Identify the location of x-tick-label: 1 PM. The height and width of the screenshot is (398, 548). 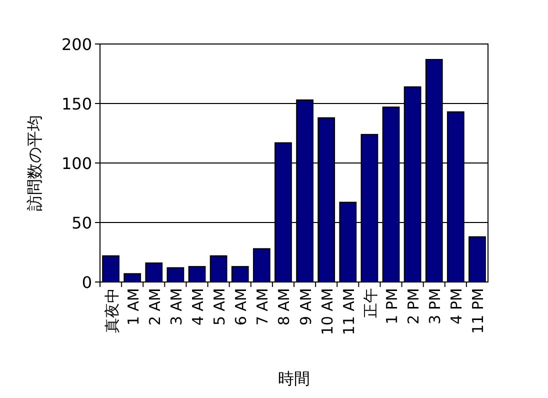
(392, 306).